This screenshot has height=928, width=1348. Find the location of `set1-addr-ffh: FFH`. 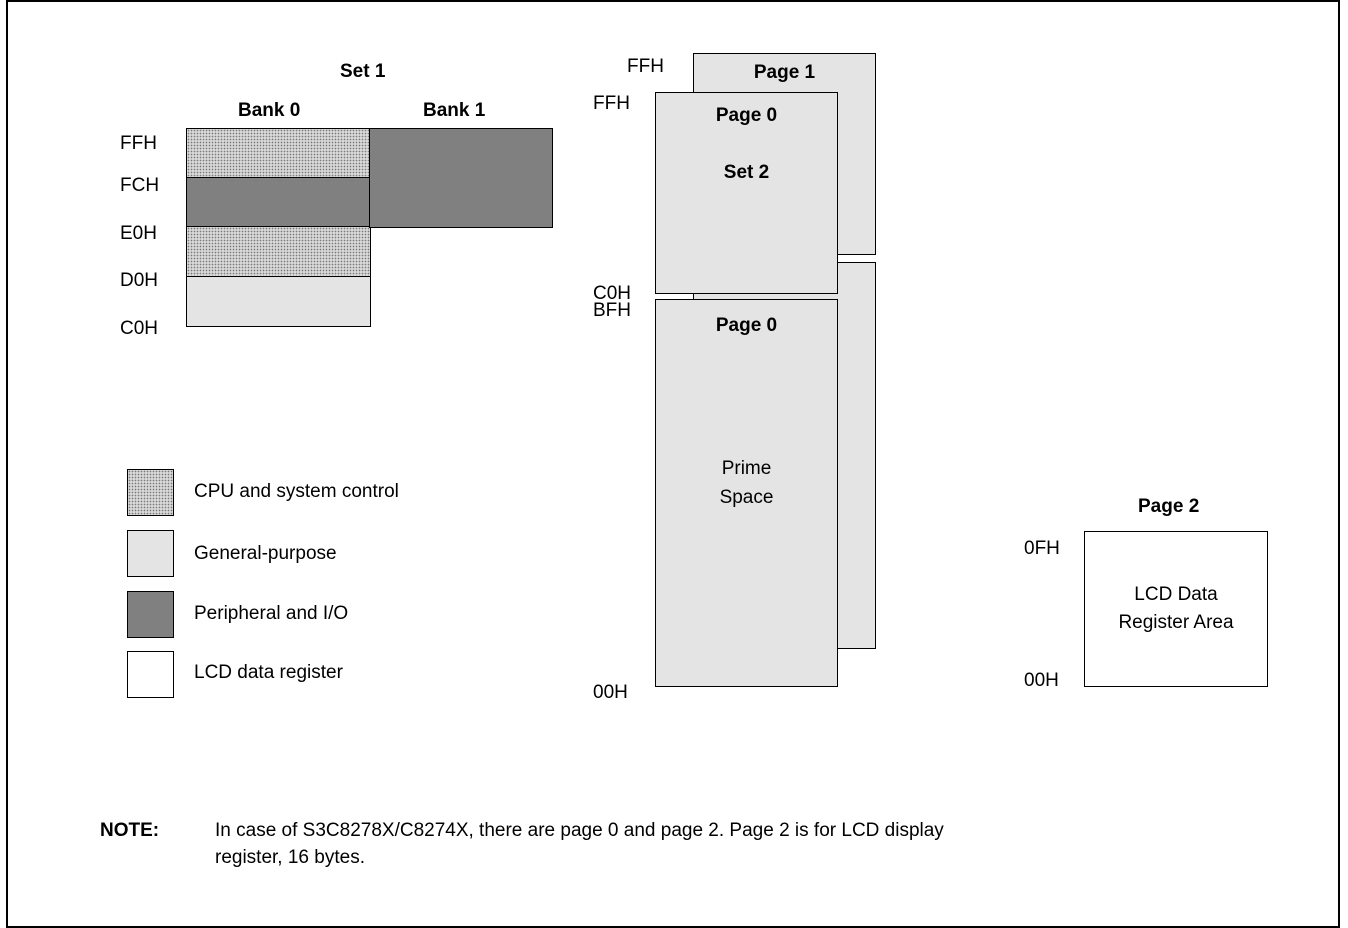

set1-addr-ffh: FFH is located at coordinates (138, 143).